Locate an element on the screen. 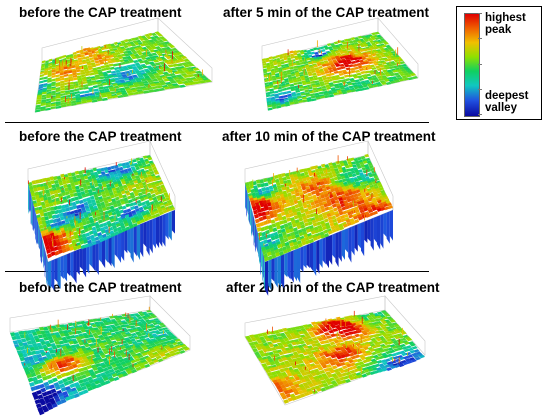 This screenshot has height=420, width=550. row1-right-title: after 5 min of the CAP treatment is located at coordinates (326, 12).